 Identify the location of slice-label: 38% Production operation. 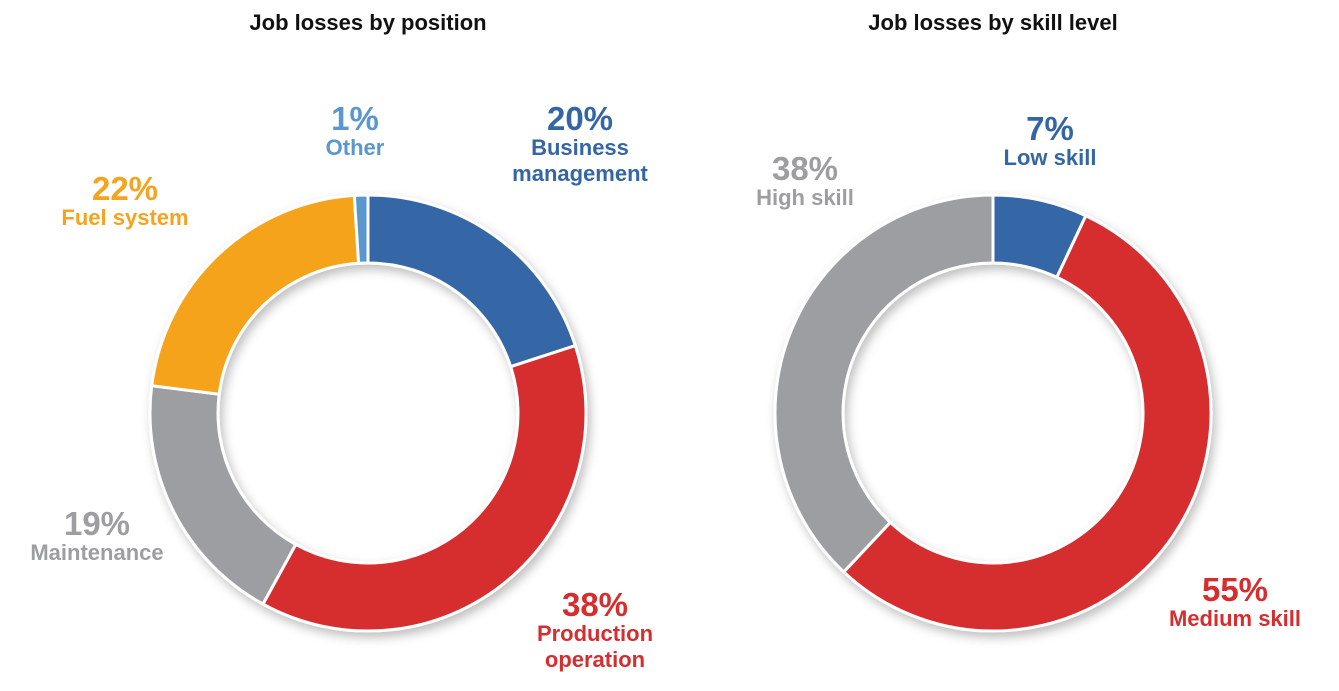
(595, 630).